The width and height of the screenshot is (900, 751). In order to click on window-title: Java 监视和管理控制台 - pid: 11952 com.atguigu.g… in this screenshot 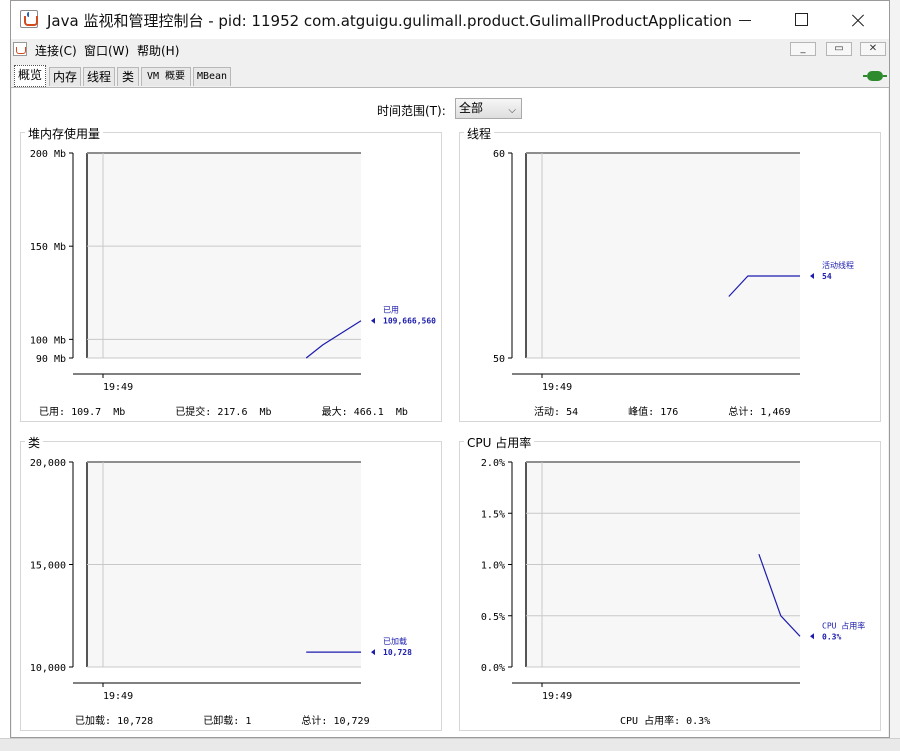, I will do `click(389, 21)`.